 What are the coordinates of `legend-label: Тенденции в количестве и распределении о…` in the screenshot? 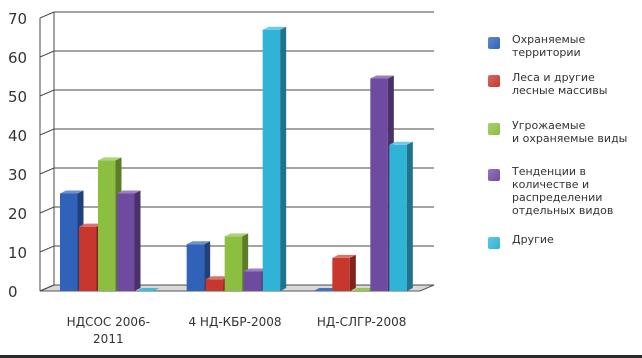 It's located at (563, 191).